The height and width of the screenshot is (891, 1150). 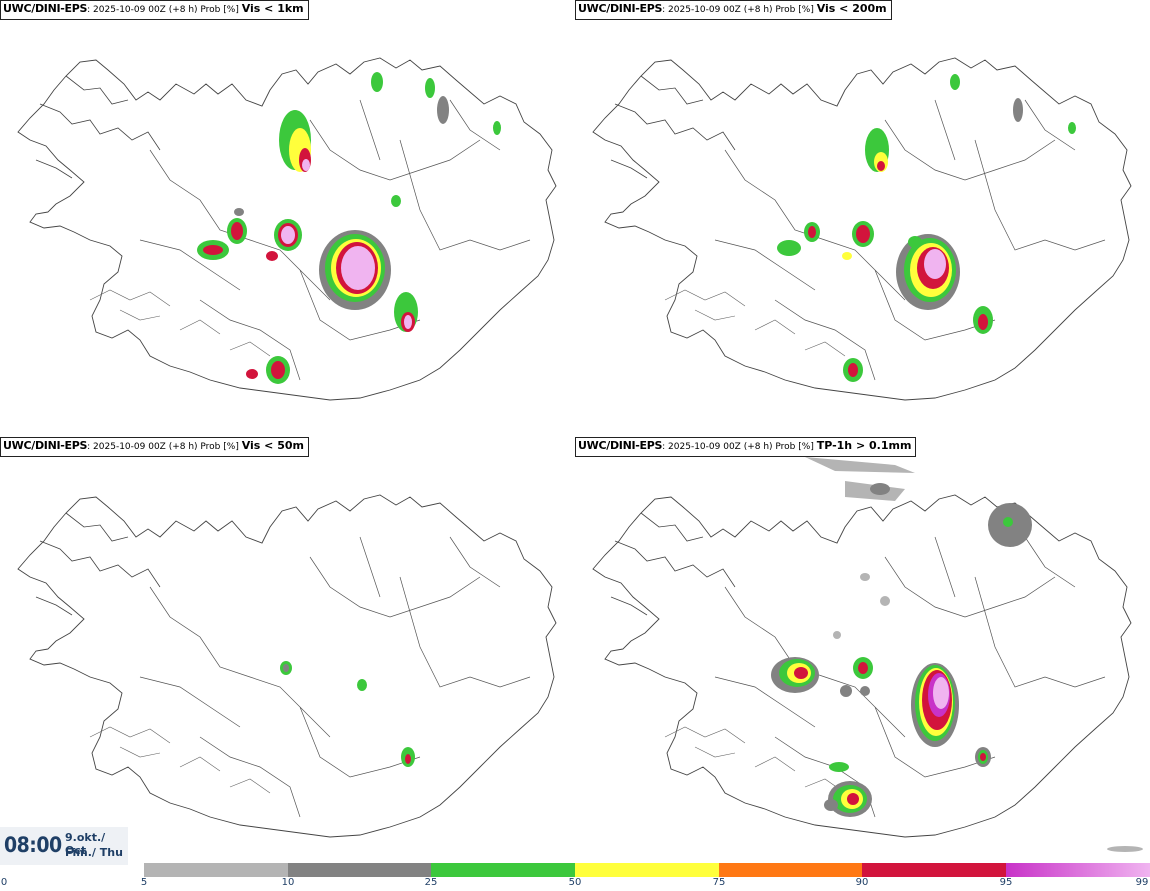 What do you see at coordinates (719, 882) in the screenshot?
I see `legend-tick: 75` at bounding box center [719, 882].